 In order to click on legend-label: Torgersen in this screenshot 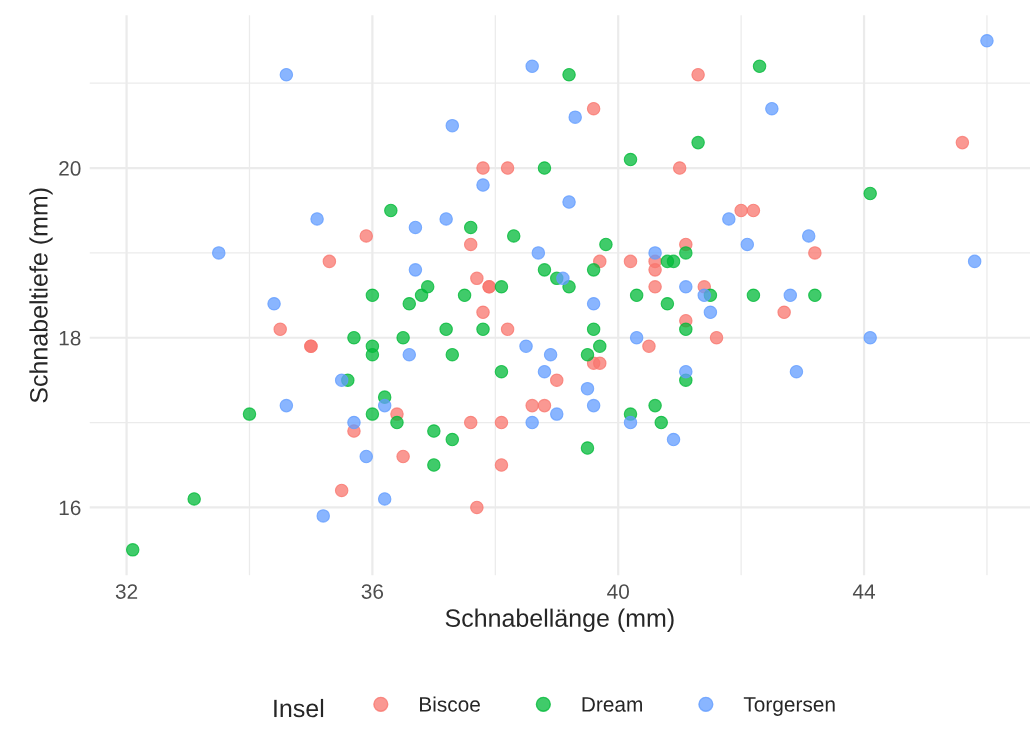, I will do `click(789, 706)`.